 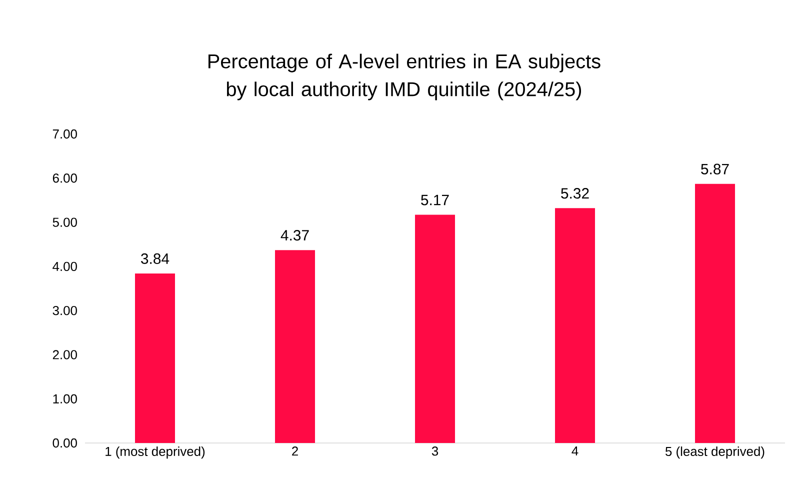 What do you see at coordinates (64, 134) in the screenshot?
I see `y-tick-label: 7.00` at bounding box center [64, 134].